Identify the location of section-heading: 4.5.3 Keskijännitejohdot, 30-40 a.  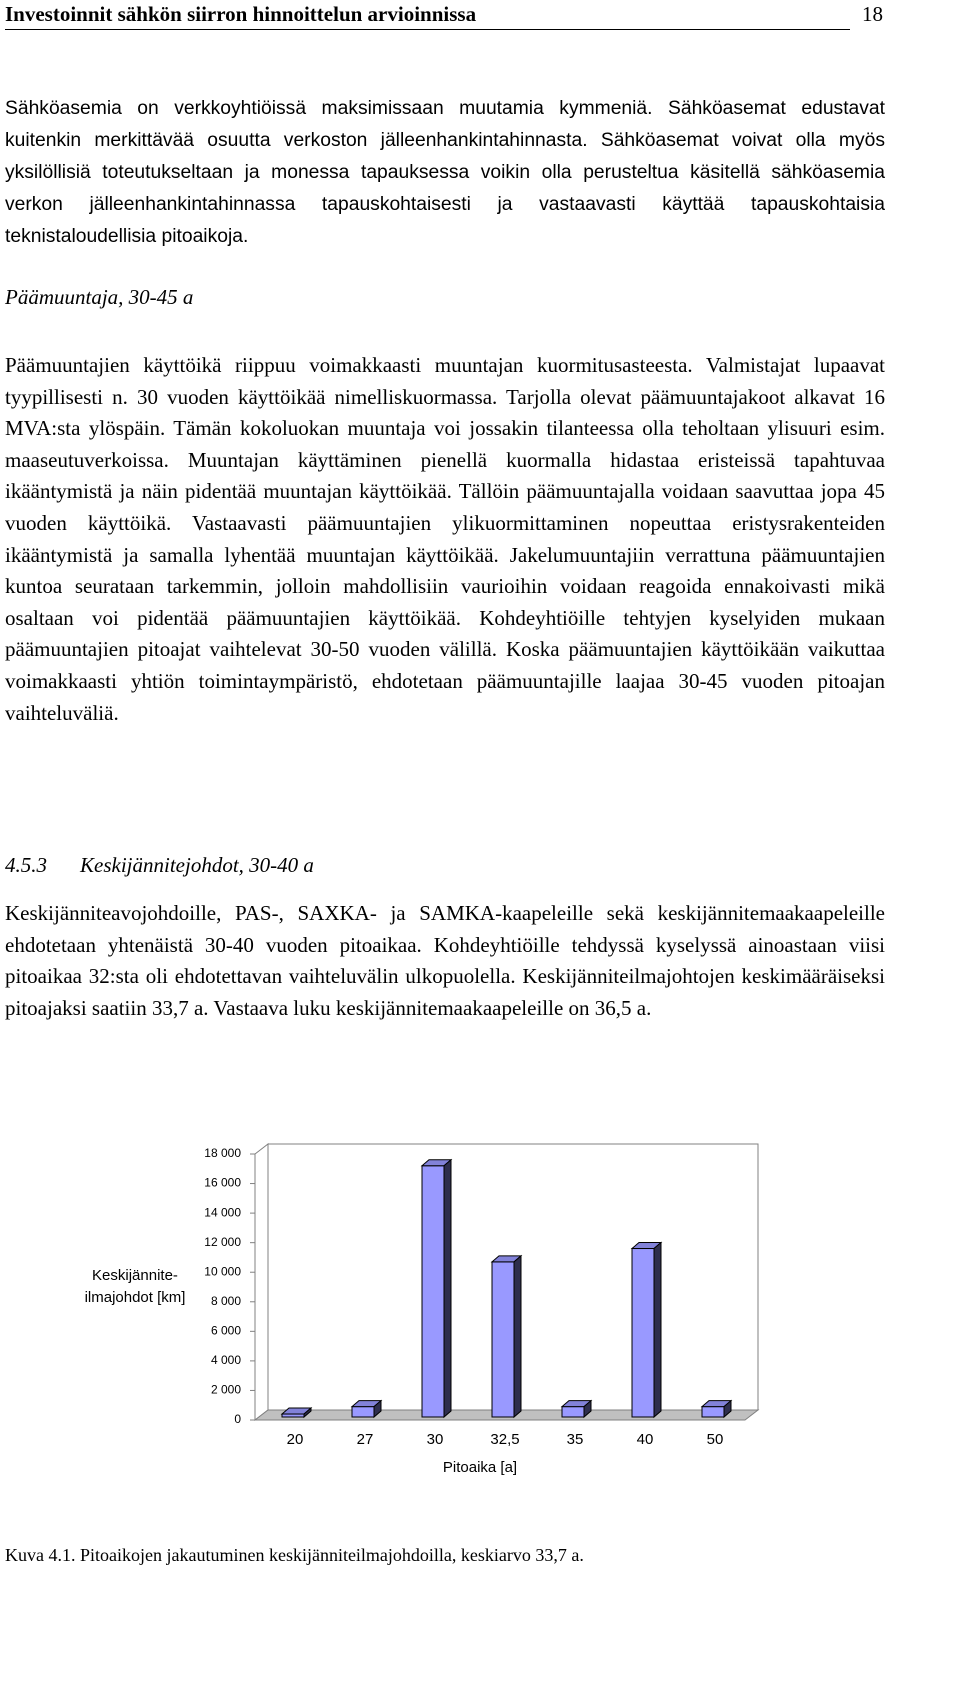
(159, 865).